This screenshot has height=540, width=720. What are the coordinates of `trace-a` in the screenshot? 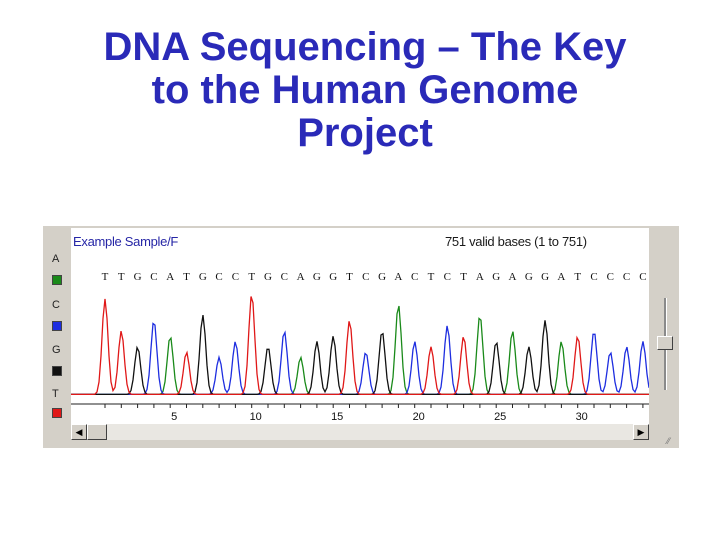 It's located at (360, 350).